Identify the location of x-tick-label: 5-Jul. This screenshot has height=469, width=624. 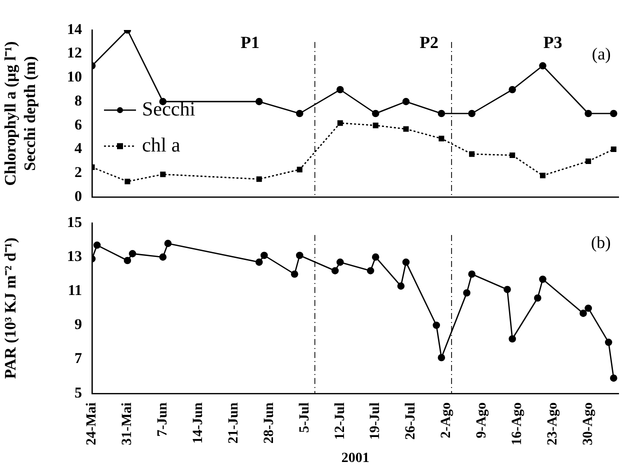
(304, 417).